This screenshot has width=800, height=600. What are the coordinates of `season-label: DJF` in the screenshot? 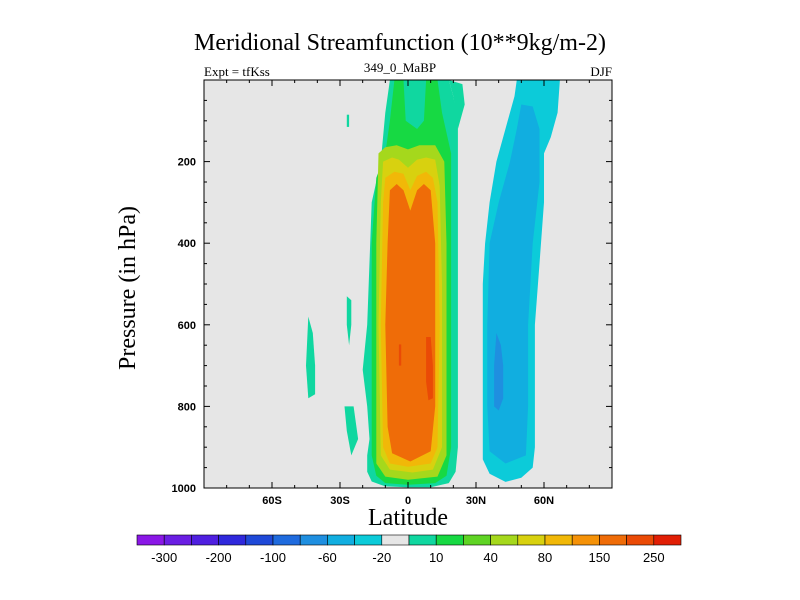 It's located at (601, 71).